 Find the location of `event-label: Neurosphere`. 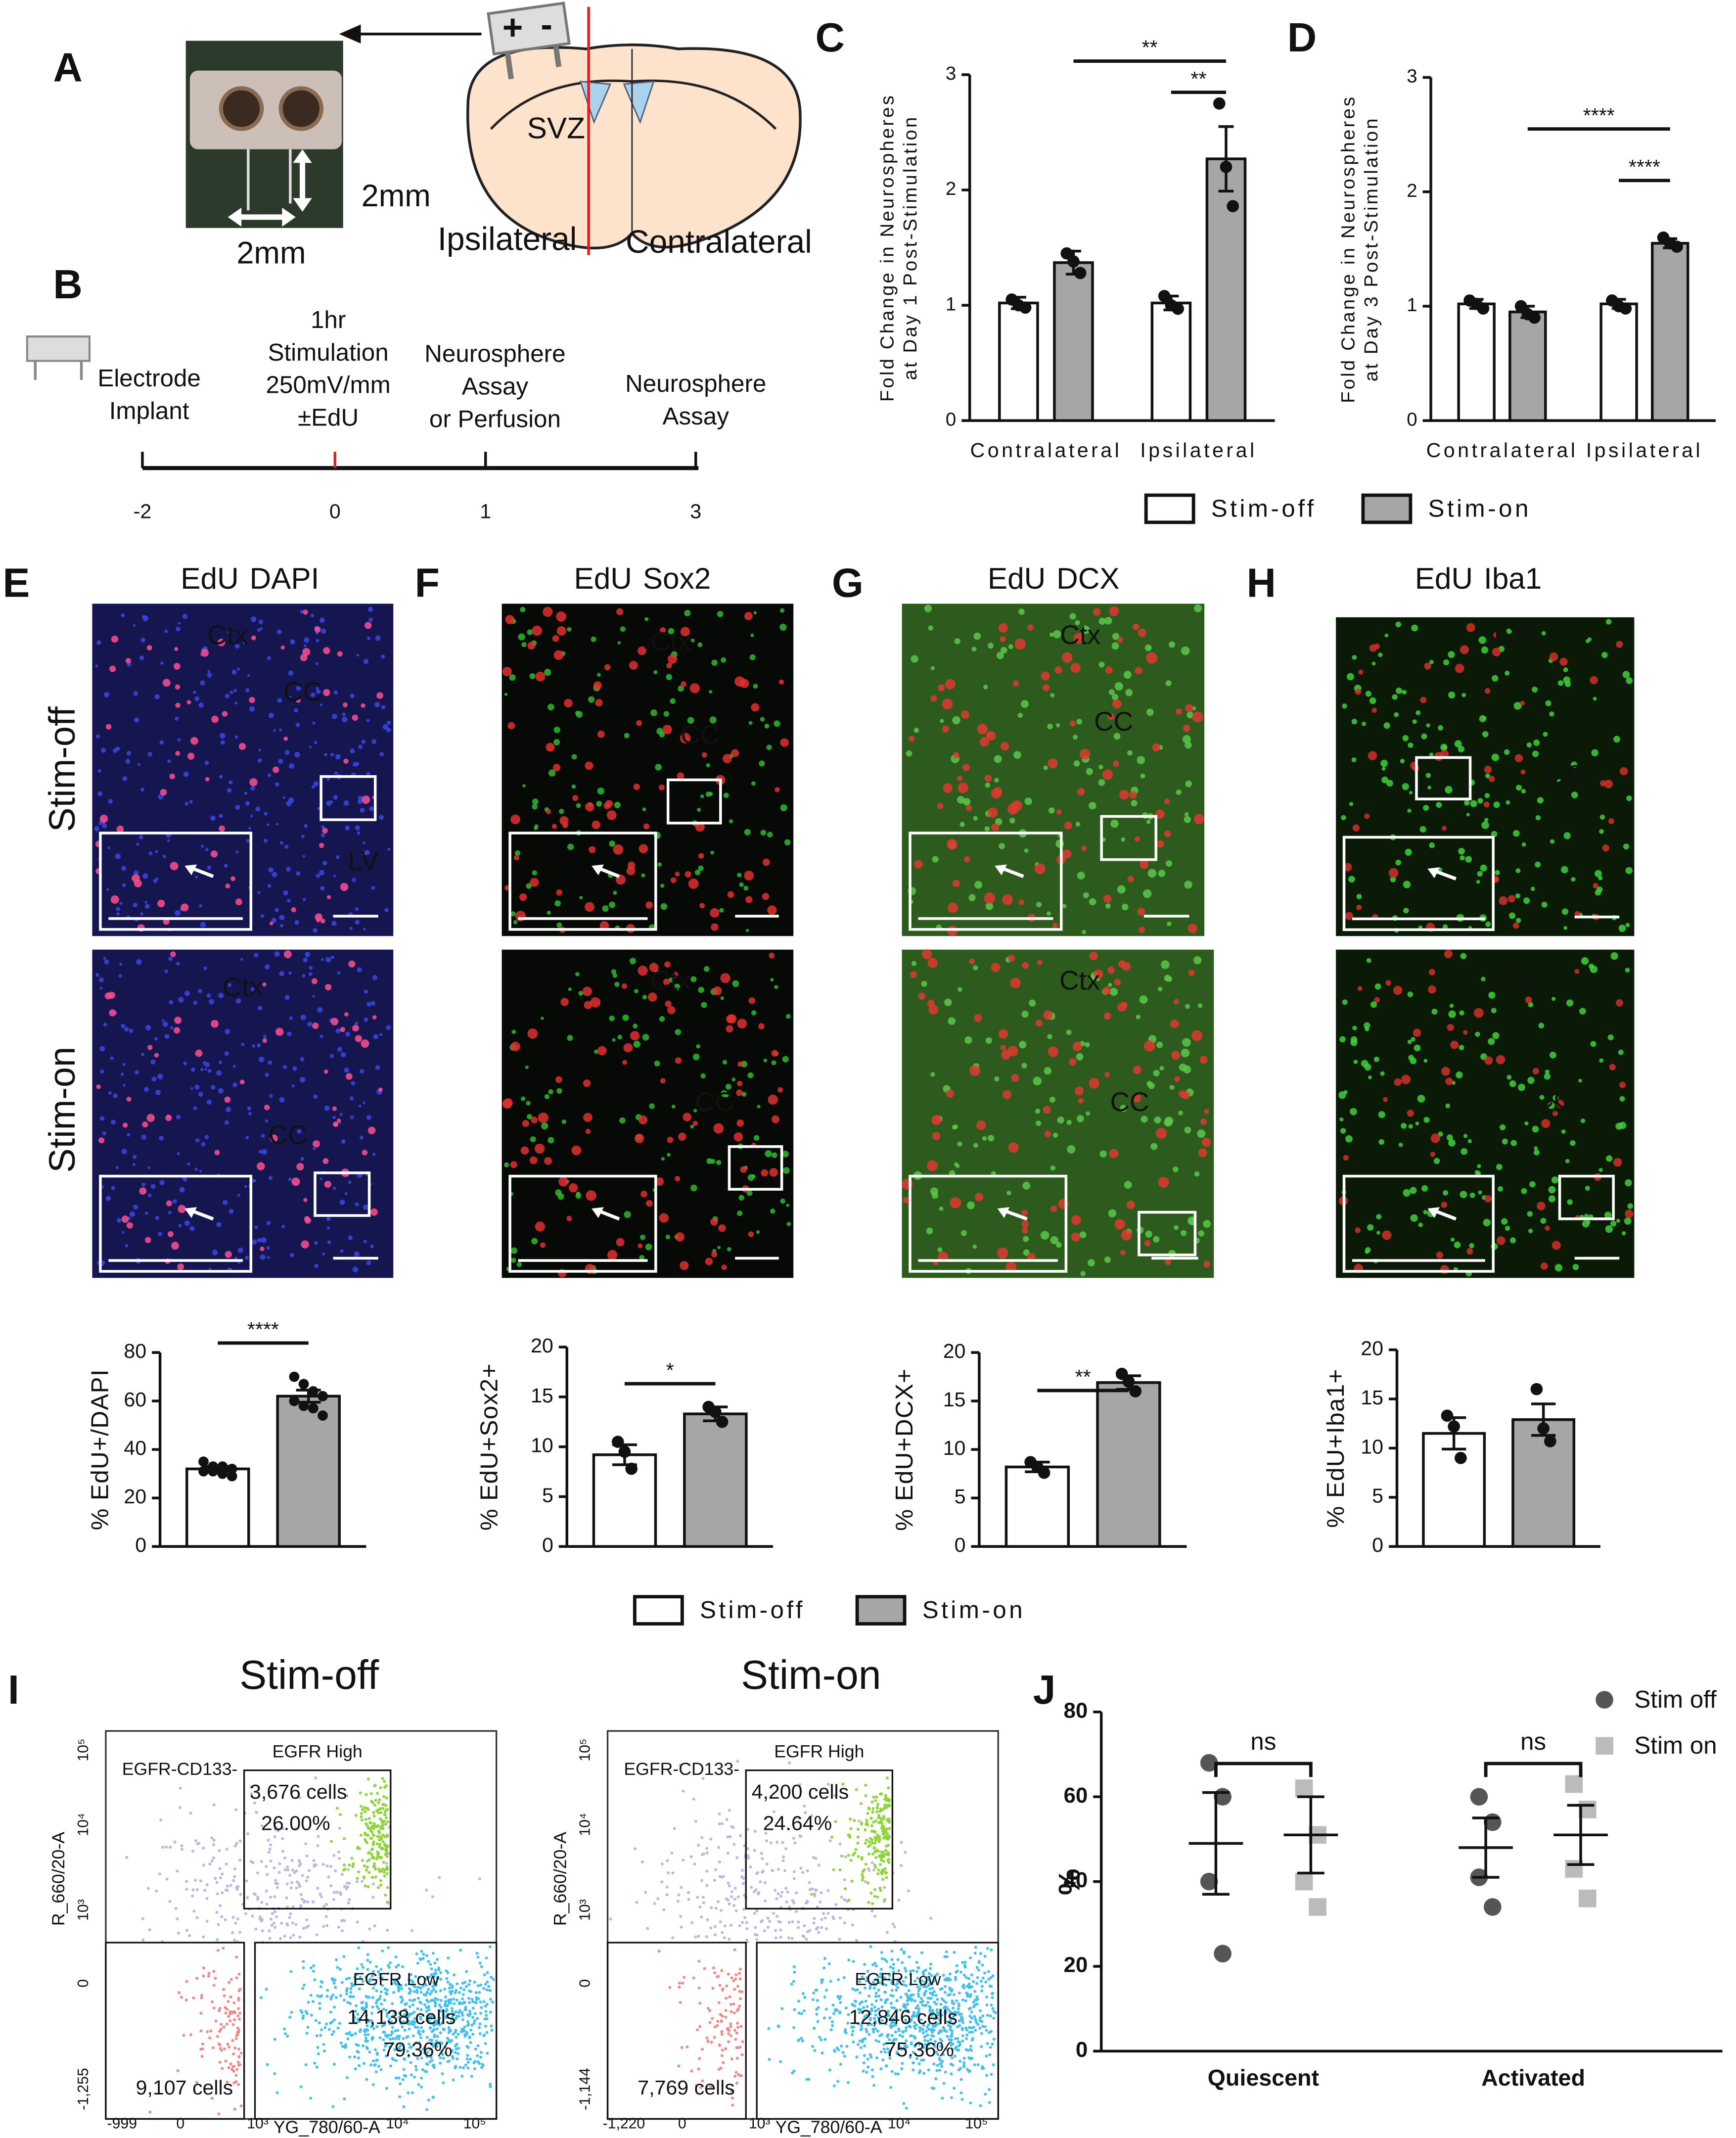

event-label: Neurosphere is located at coordinates (494, 354).